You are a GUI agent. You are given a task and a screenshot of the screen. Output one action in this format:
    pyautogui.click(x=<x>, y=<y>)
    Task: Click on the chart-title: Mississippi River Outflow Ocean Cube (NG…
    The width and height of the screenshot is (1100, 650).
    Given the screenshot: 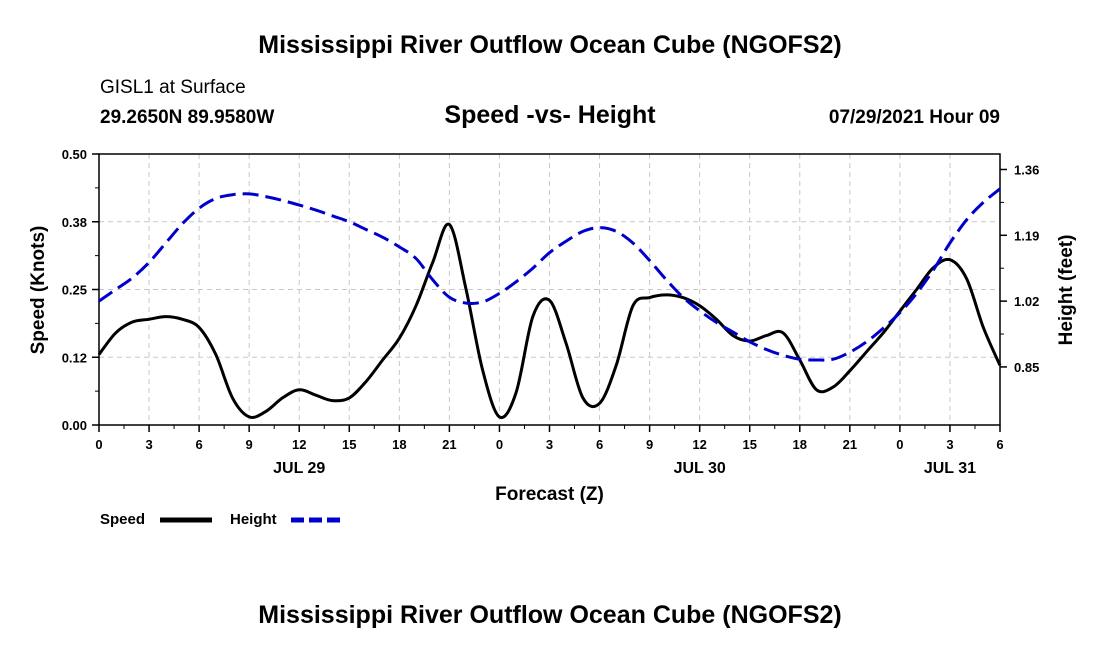 What is the action you would take?
    pyautogui.click(x=550, y=45)
    